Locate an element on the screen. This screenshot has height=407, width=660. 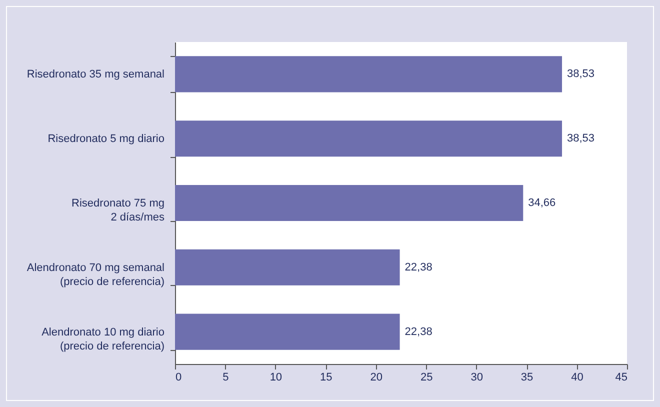
x-tick-label: 5 is located at coordinates (225, 378).